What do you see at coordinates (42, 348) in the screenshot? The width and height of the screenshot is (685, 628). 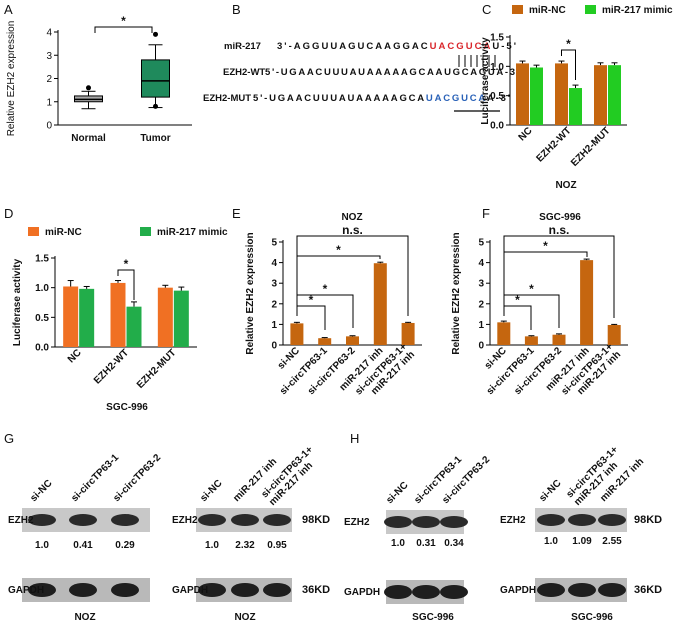 I see `y-tick-label: 0.0` at bounding box center [42, 348].